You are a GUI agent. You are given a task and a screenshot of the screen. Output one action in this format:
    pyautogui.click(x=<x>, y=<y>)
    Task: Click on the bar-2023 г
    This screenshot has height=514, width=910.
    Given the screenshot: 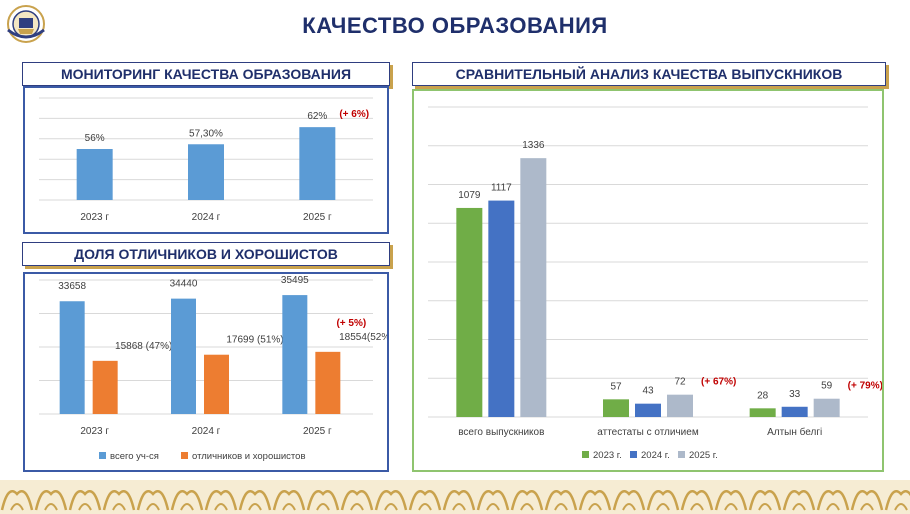 What is the action you would take?
    pyautogui.click(x=94, y=174)
    